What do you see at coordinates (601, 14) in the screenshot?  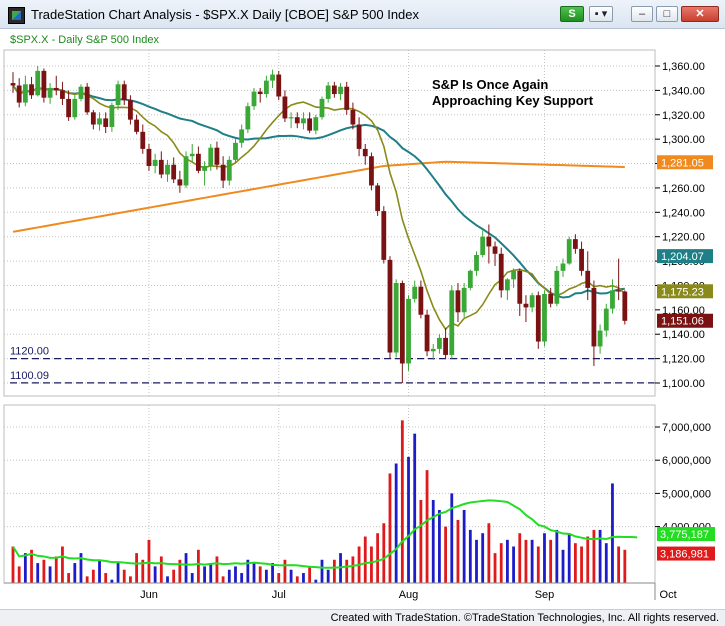 I see `chart-style-dropdown-button: ▪ ▾` at bounding box center [601, 14].